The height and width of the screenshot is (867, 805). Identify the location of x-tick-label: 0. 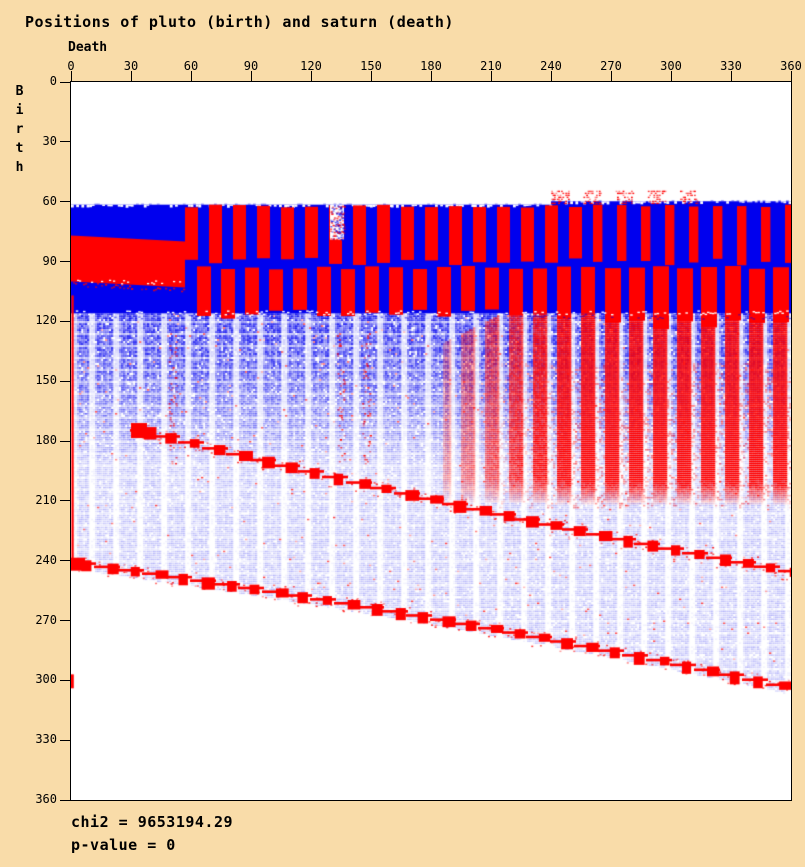
(71, 66).